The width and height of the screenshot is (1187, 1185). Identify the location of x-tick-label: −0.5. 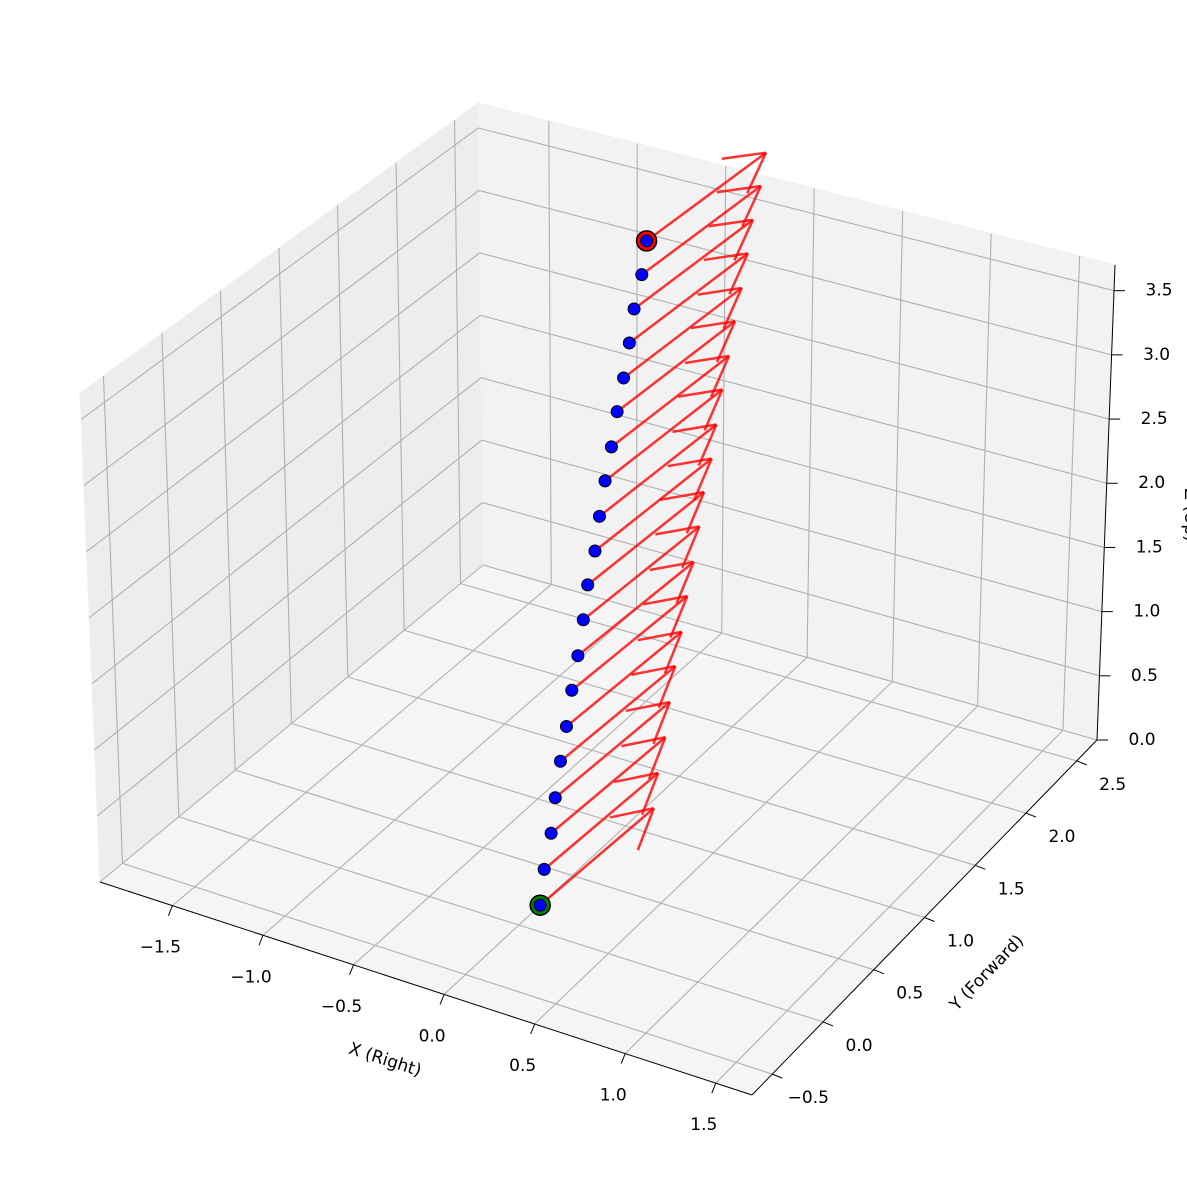
(341, 1007).